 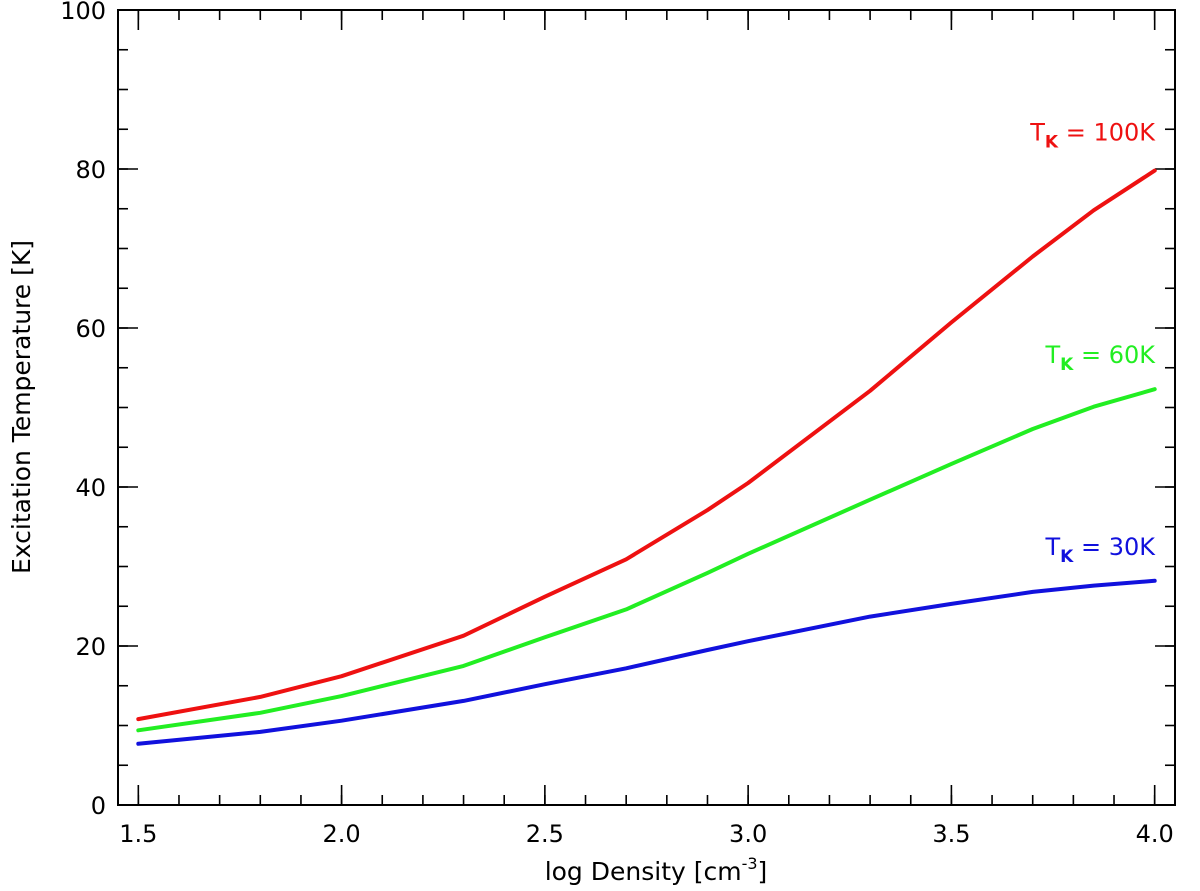 What do you see at coordinates (1100, 358) in the screenshot?
I see `series-label: TK = 60K` at bounding box center [1100, 358].